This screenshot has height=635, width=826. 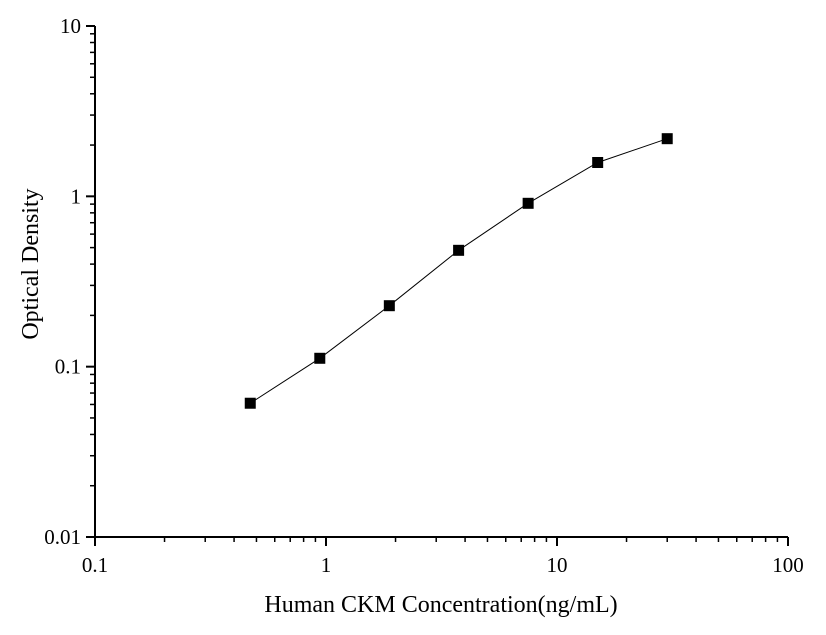 I want to click on x-tick-label: 100, so click(x=788, y=565).